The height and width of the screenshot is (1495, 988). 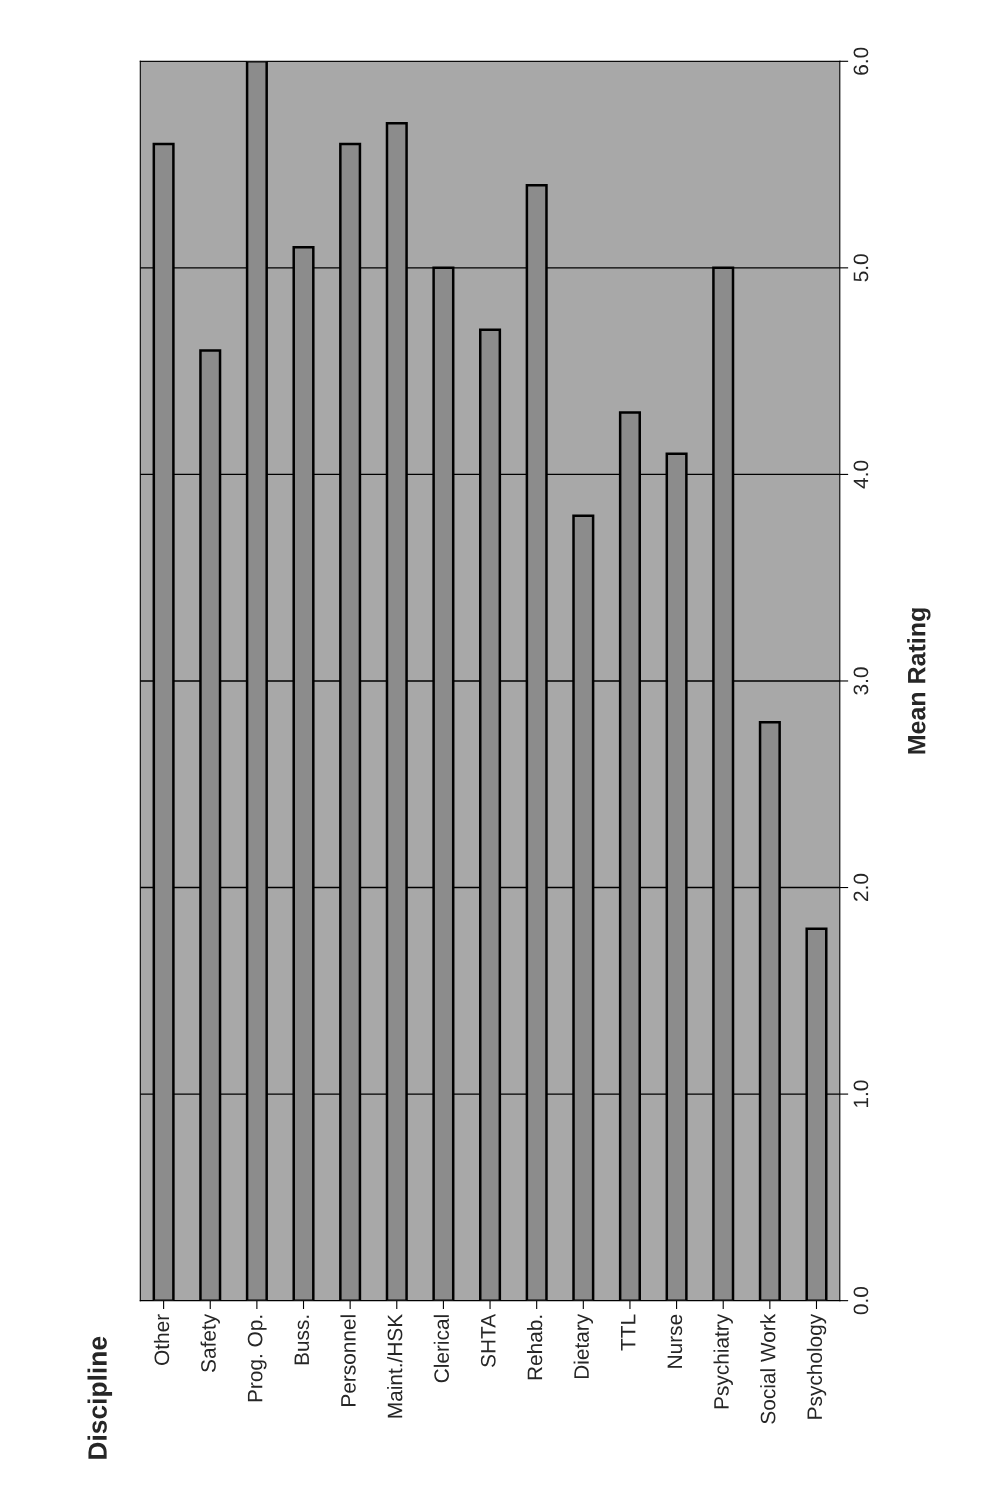 I want to click on x-tick-label: Social Work, so click(x=768, y=1368).